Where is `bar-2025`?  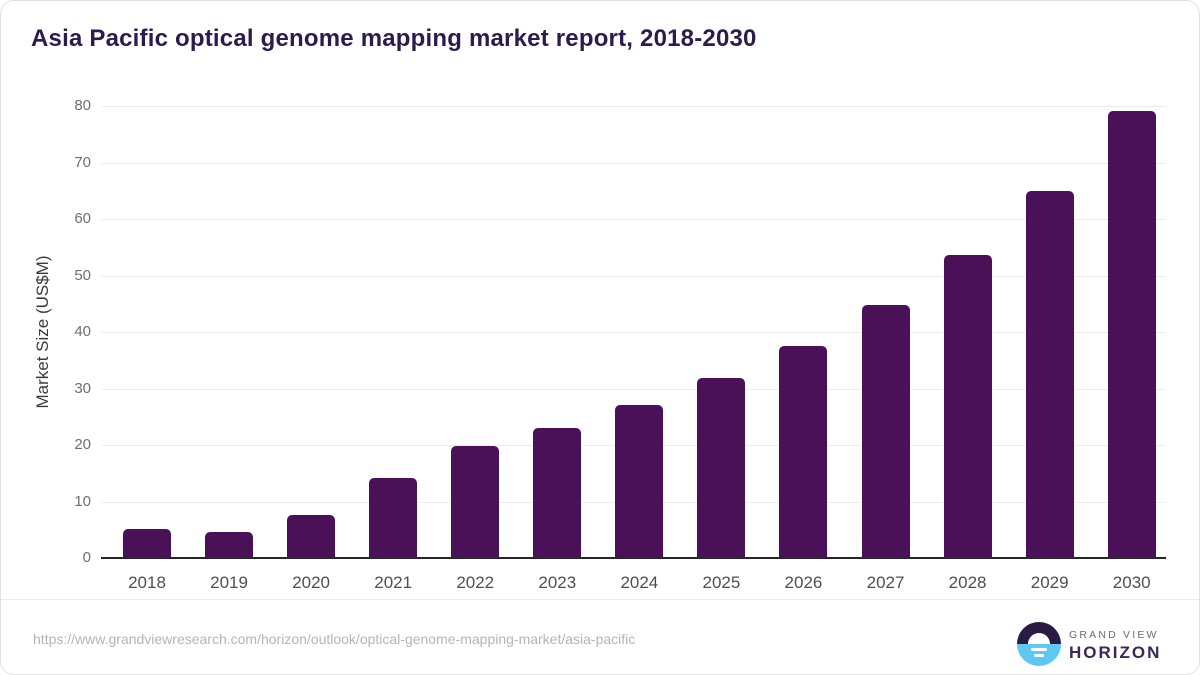 bar-2025 is located at coordinates (721, 468).